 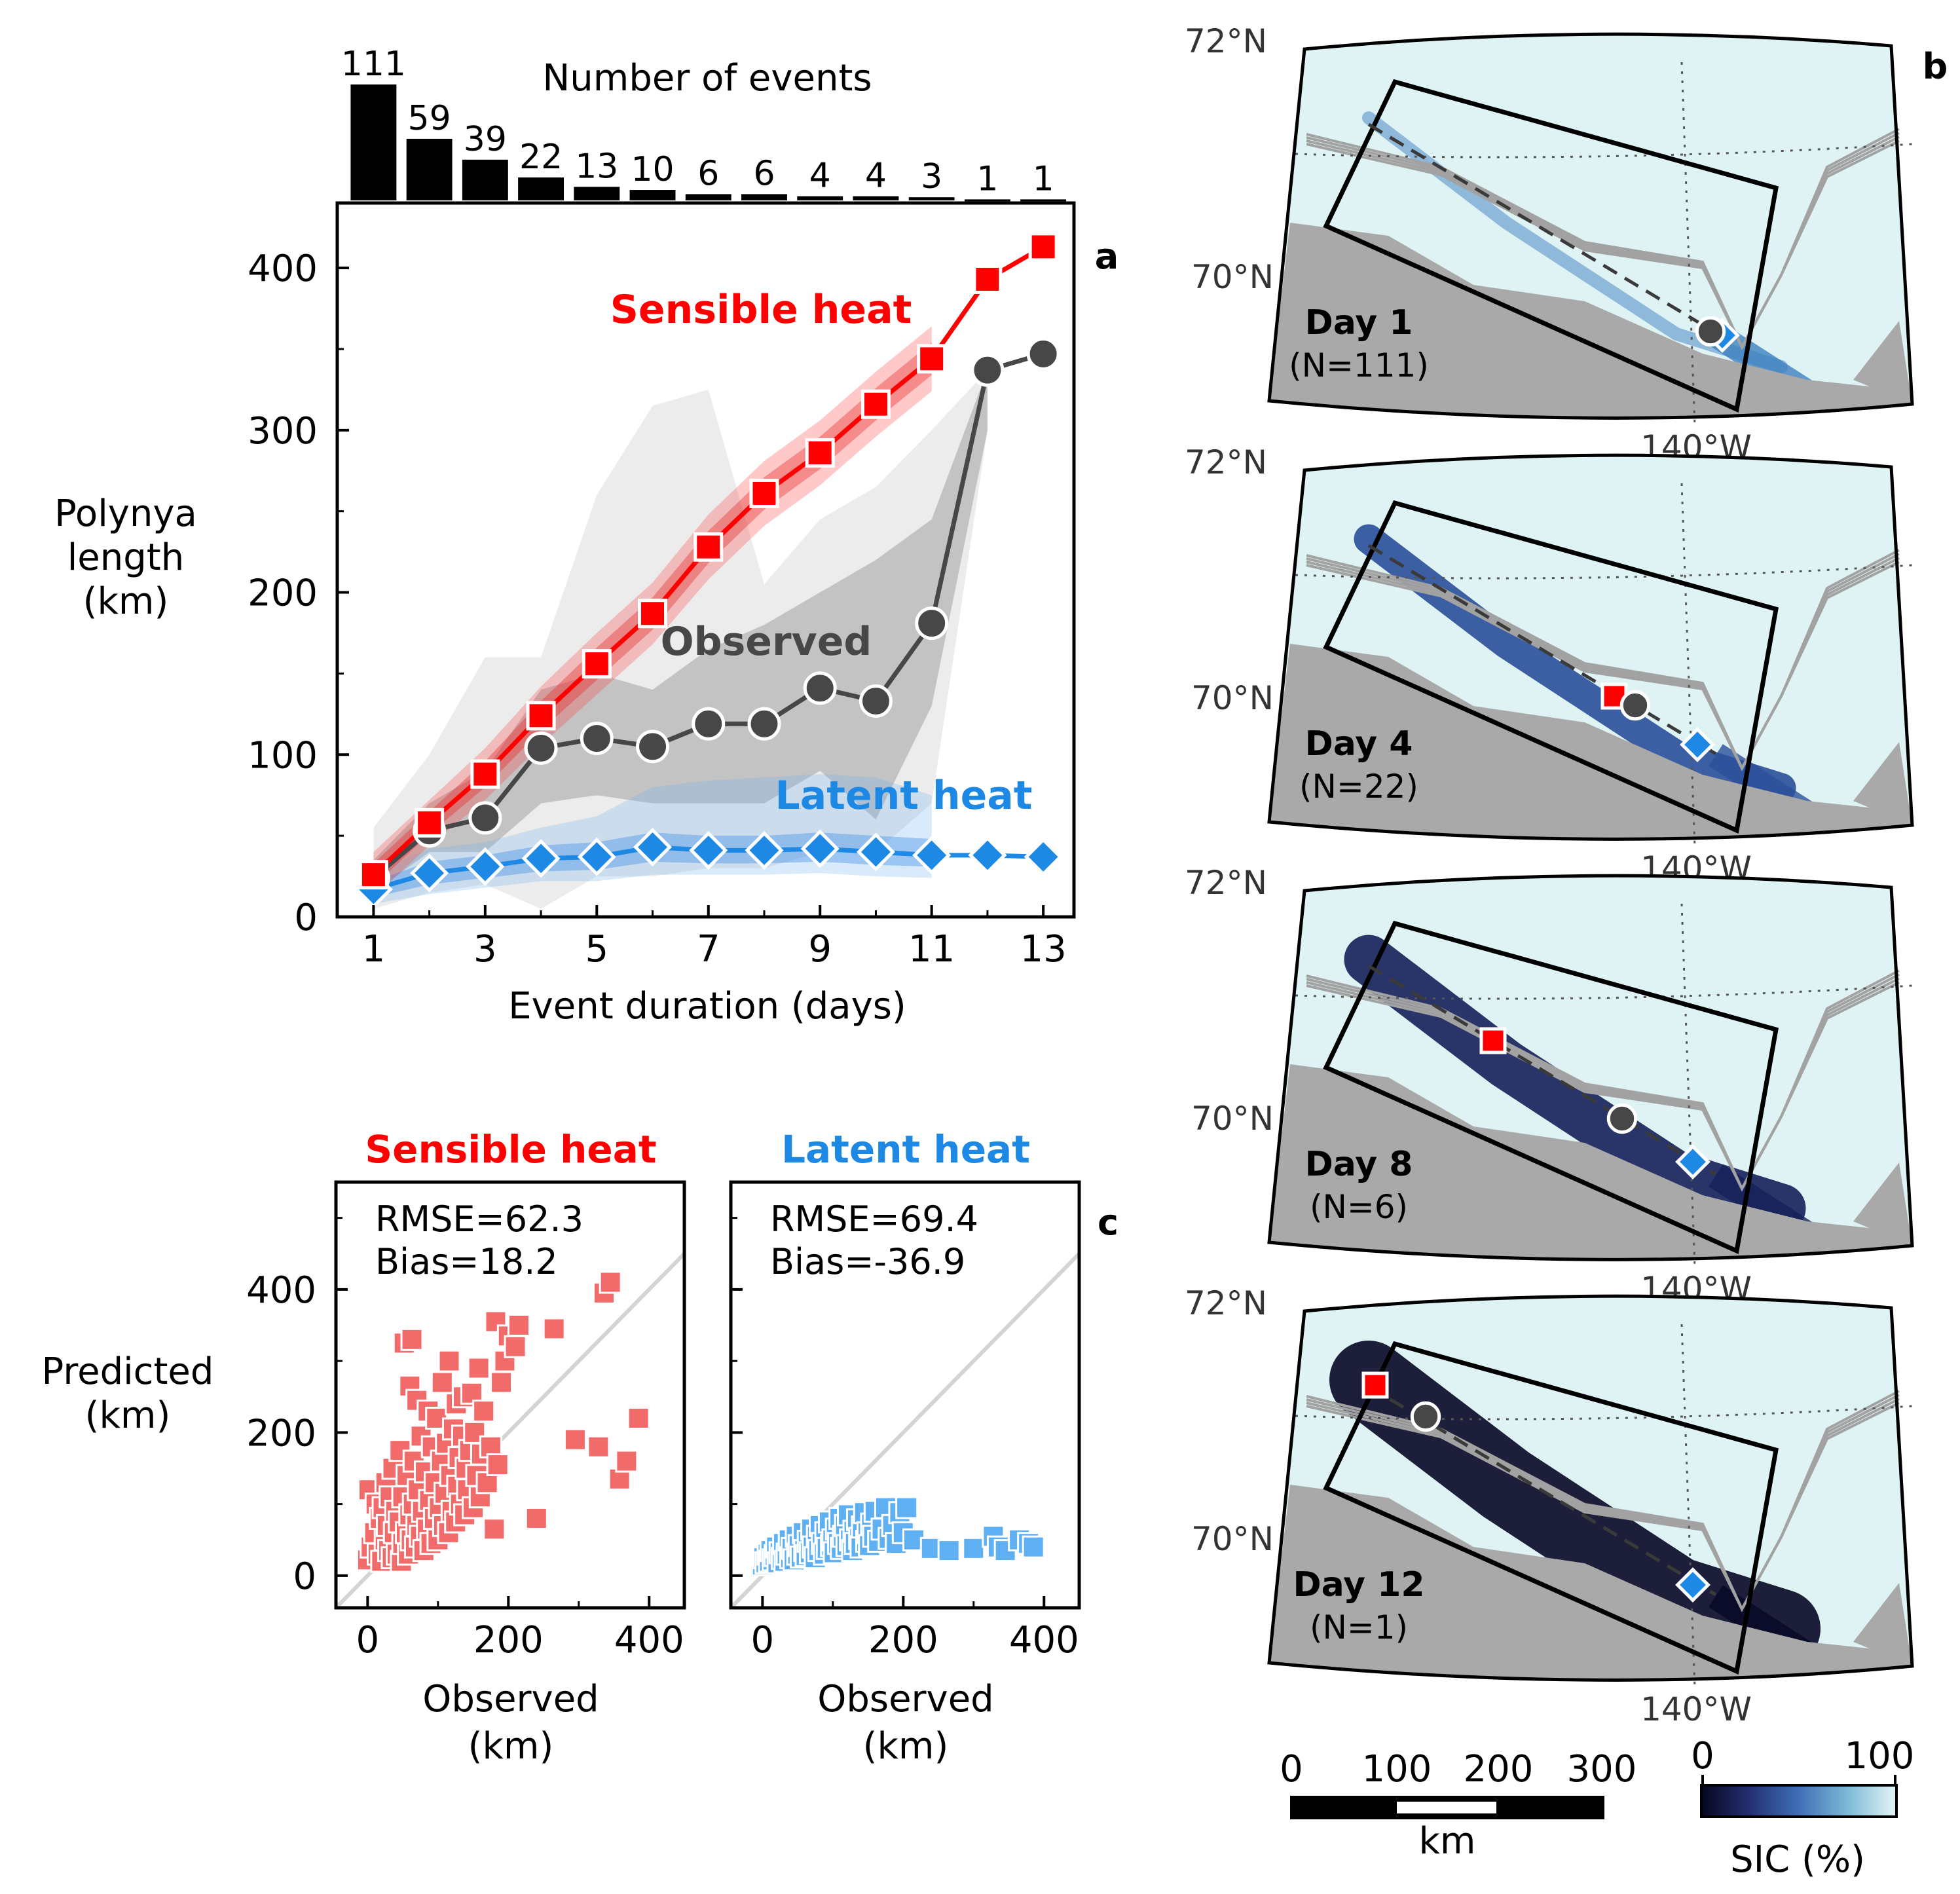 What do you see at coordinates (1359, 323) in the screenshot?
I see `map-day-label: Day 1` at bounding box center [1359, 323].